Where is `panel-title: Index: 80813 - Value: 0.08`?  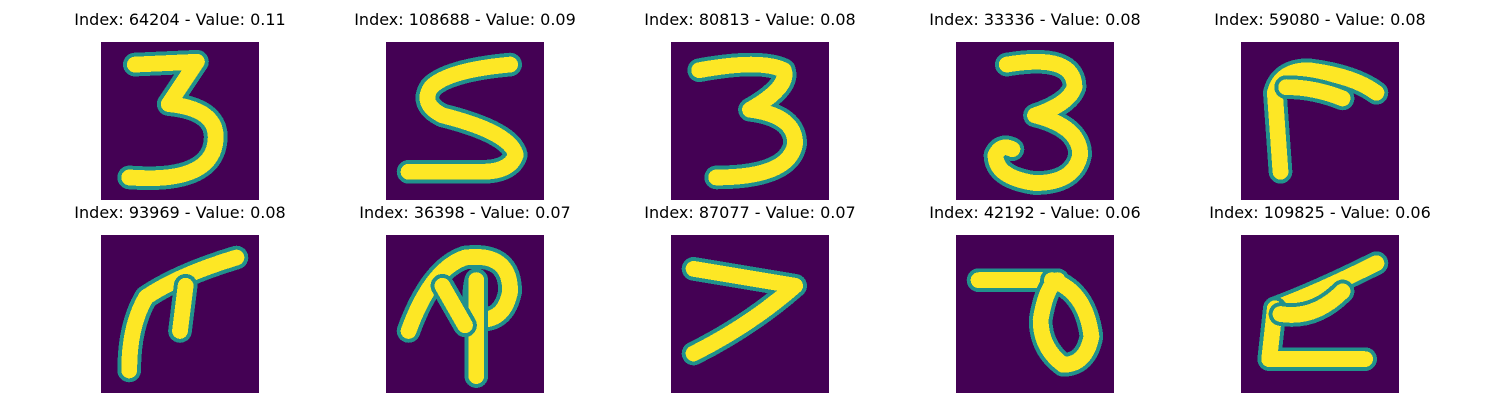
panel-title: Index: 80813 - Value: 0.08 is located at coordinates (750, 19).